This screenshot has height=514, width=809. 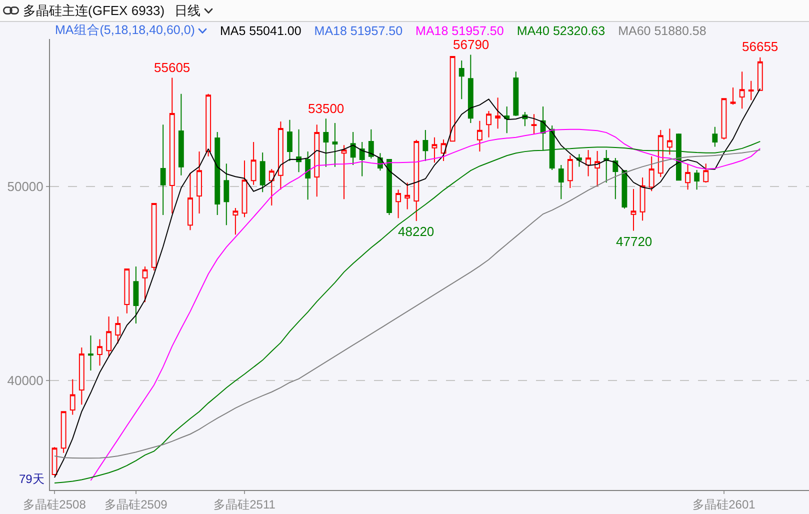 I want to click on annotation: 53500, so click(x=326, y=108).